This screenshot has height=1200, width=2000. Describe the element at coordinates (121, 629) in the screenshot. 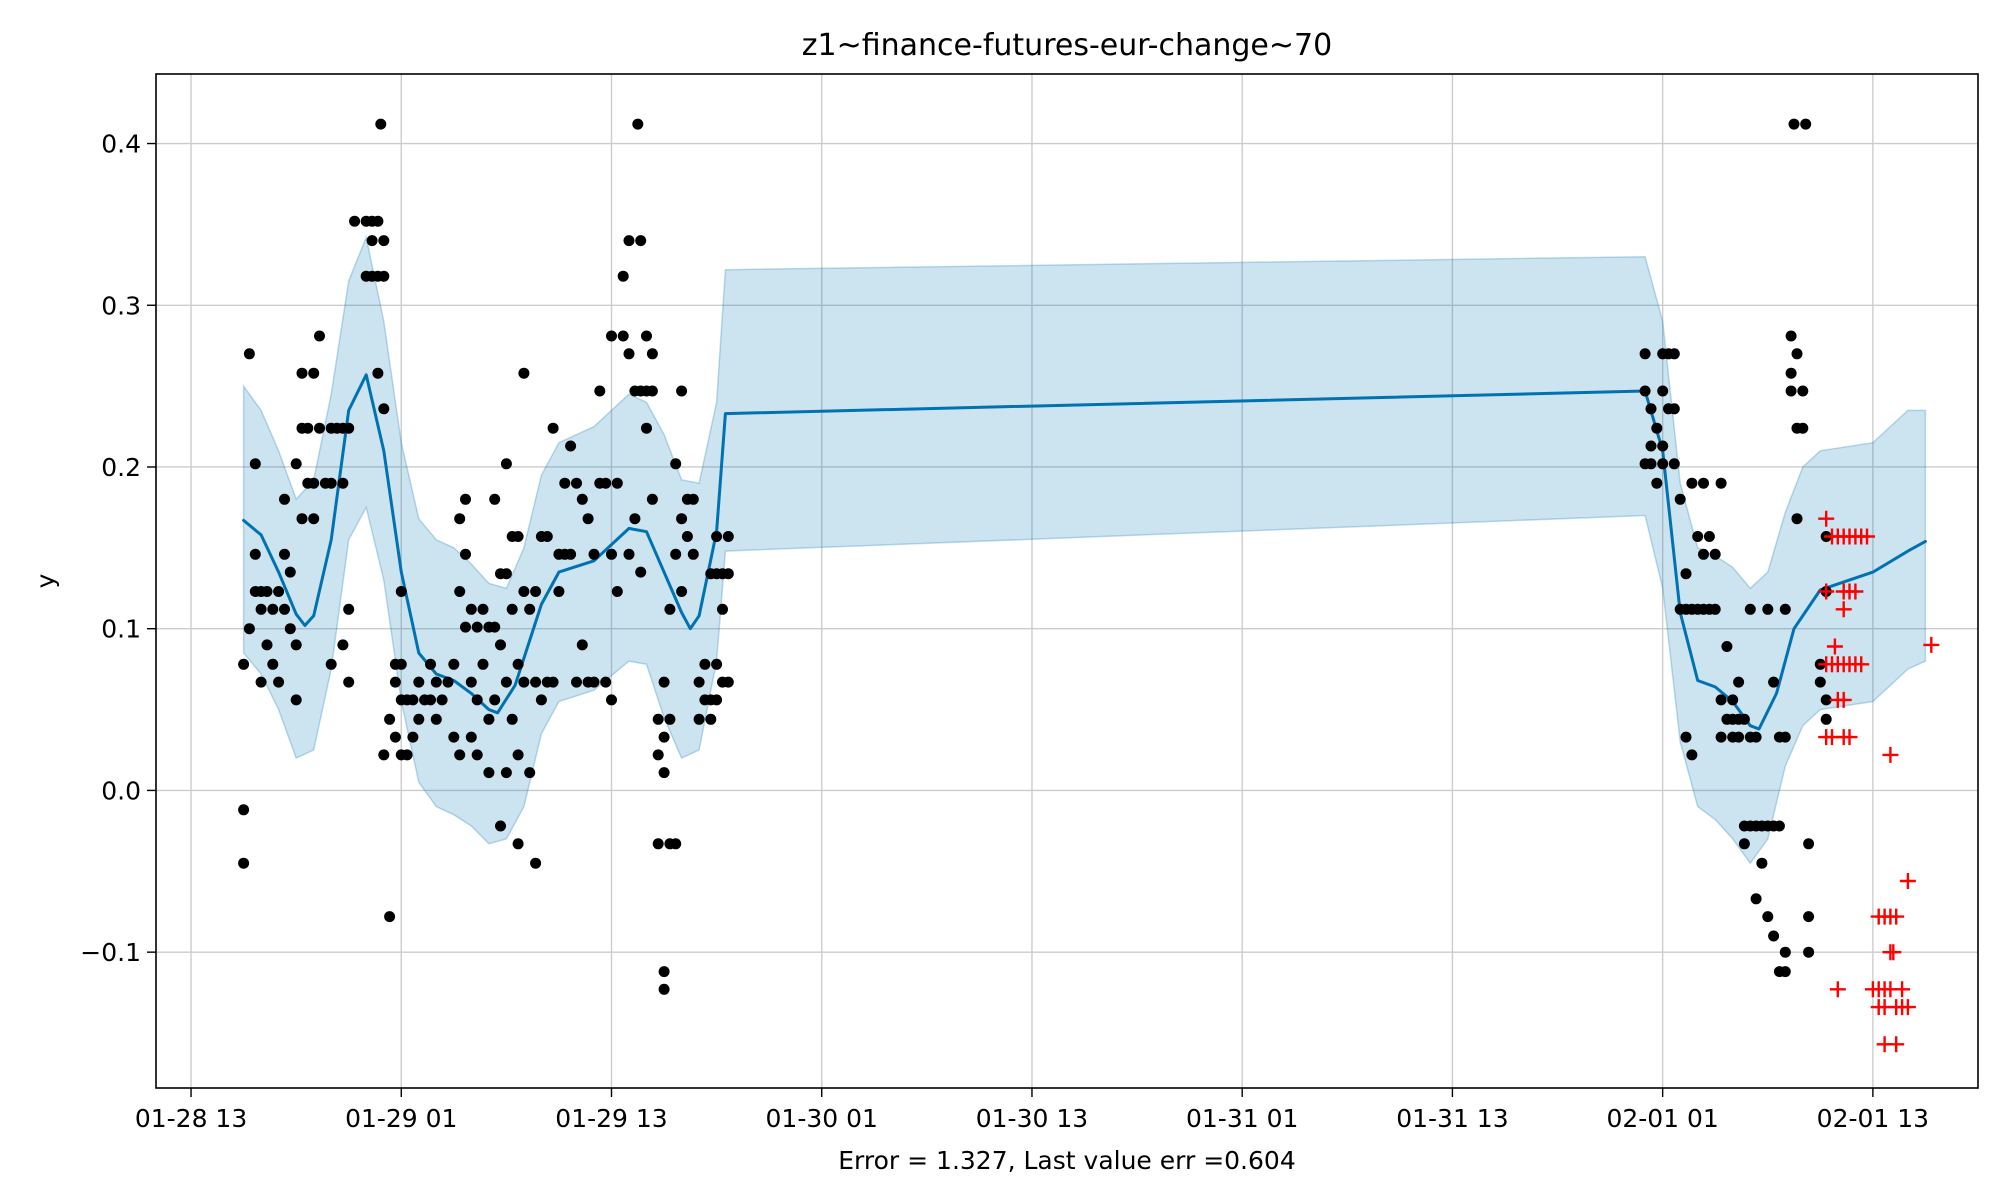

I see `y-tick-label: 0.1` at that location.